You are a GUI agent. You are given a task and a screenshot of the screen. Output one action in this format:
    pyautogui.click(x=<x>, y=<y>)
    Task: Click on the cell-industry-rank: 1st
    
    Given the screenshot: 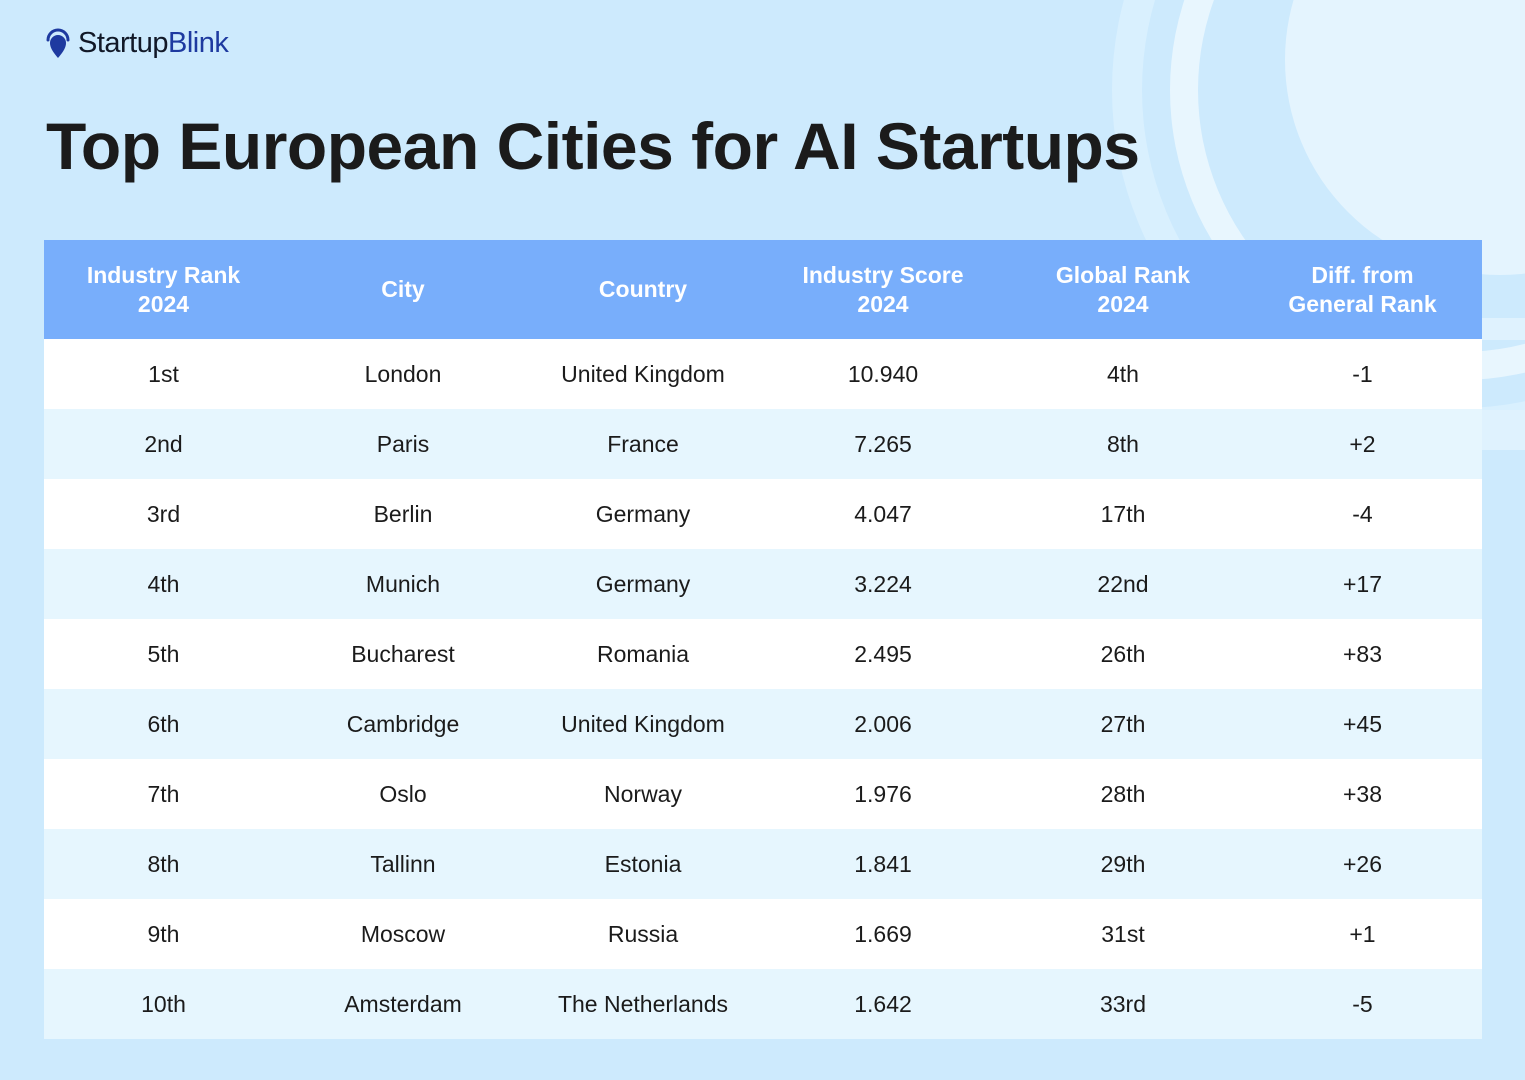 What is the action you would take?
    pyautogui.click(x=163, y=373)
    